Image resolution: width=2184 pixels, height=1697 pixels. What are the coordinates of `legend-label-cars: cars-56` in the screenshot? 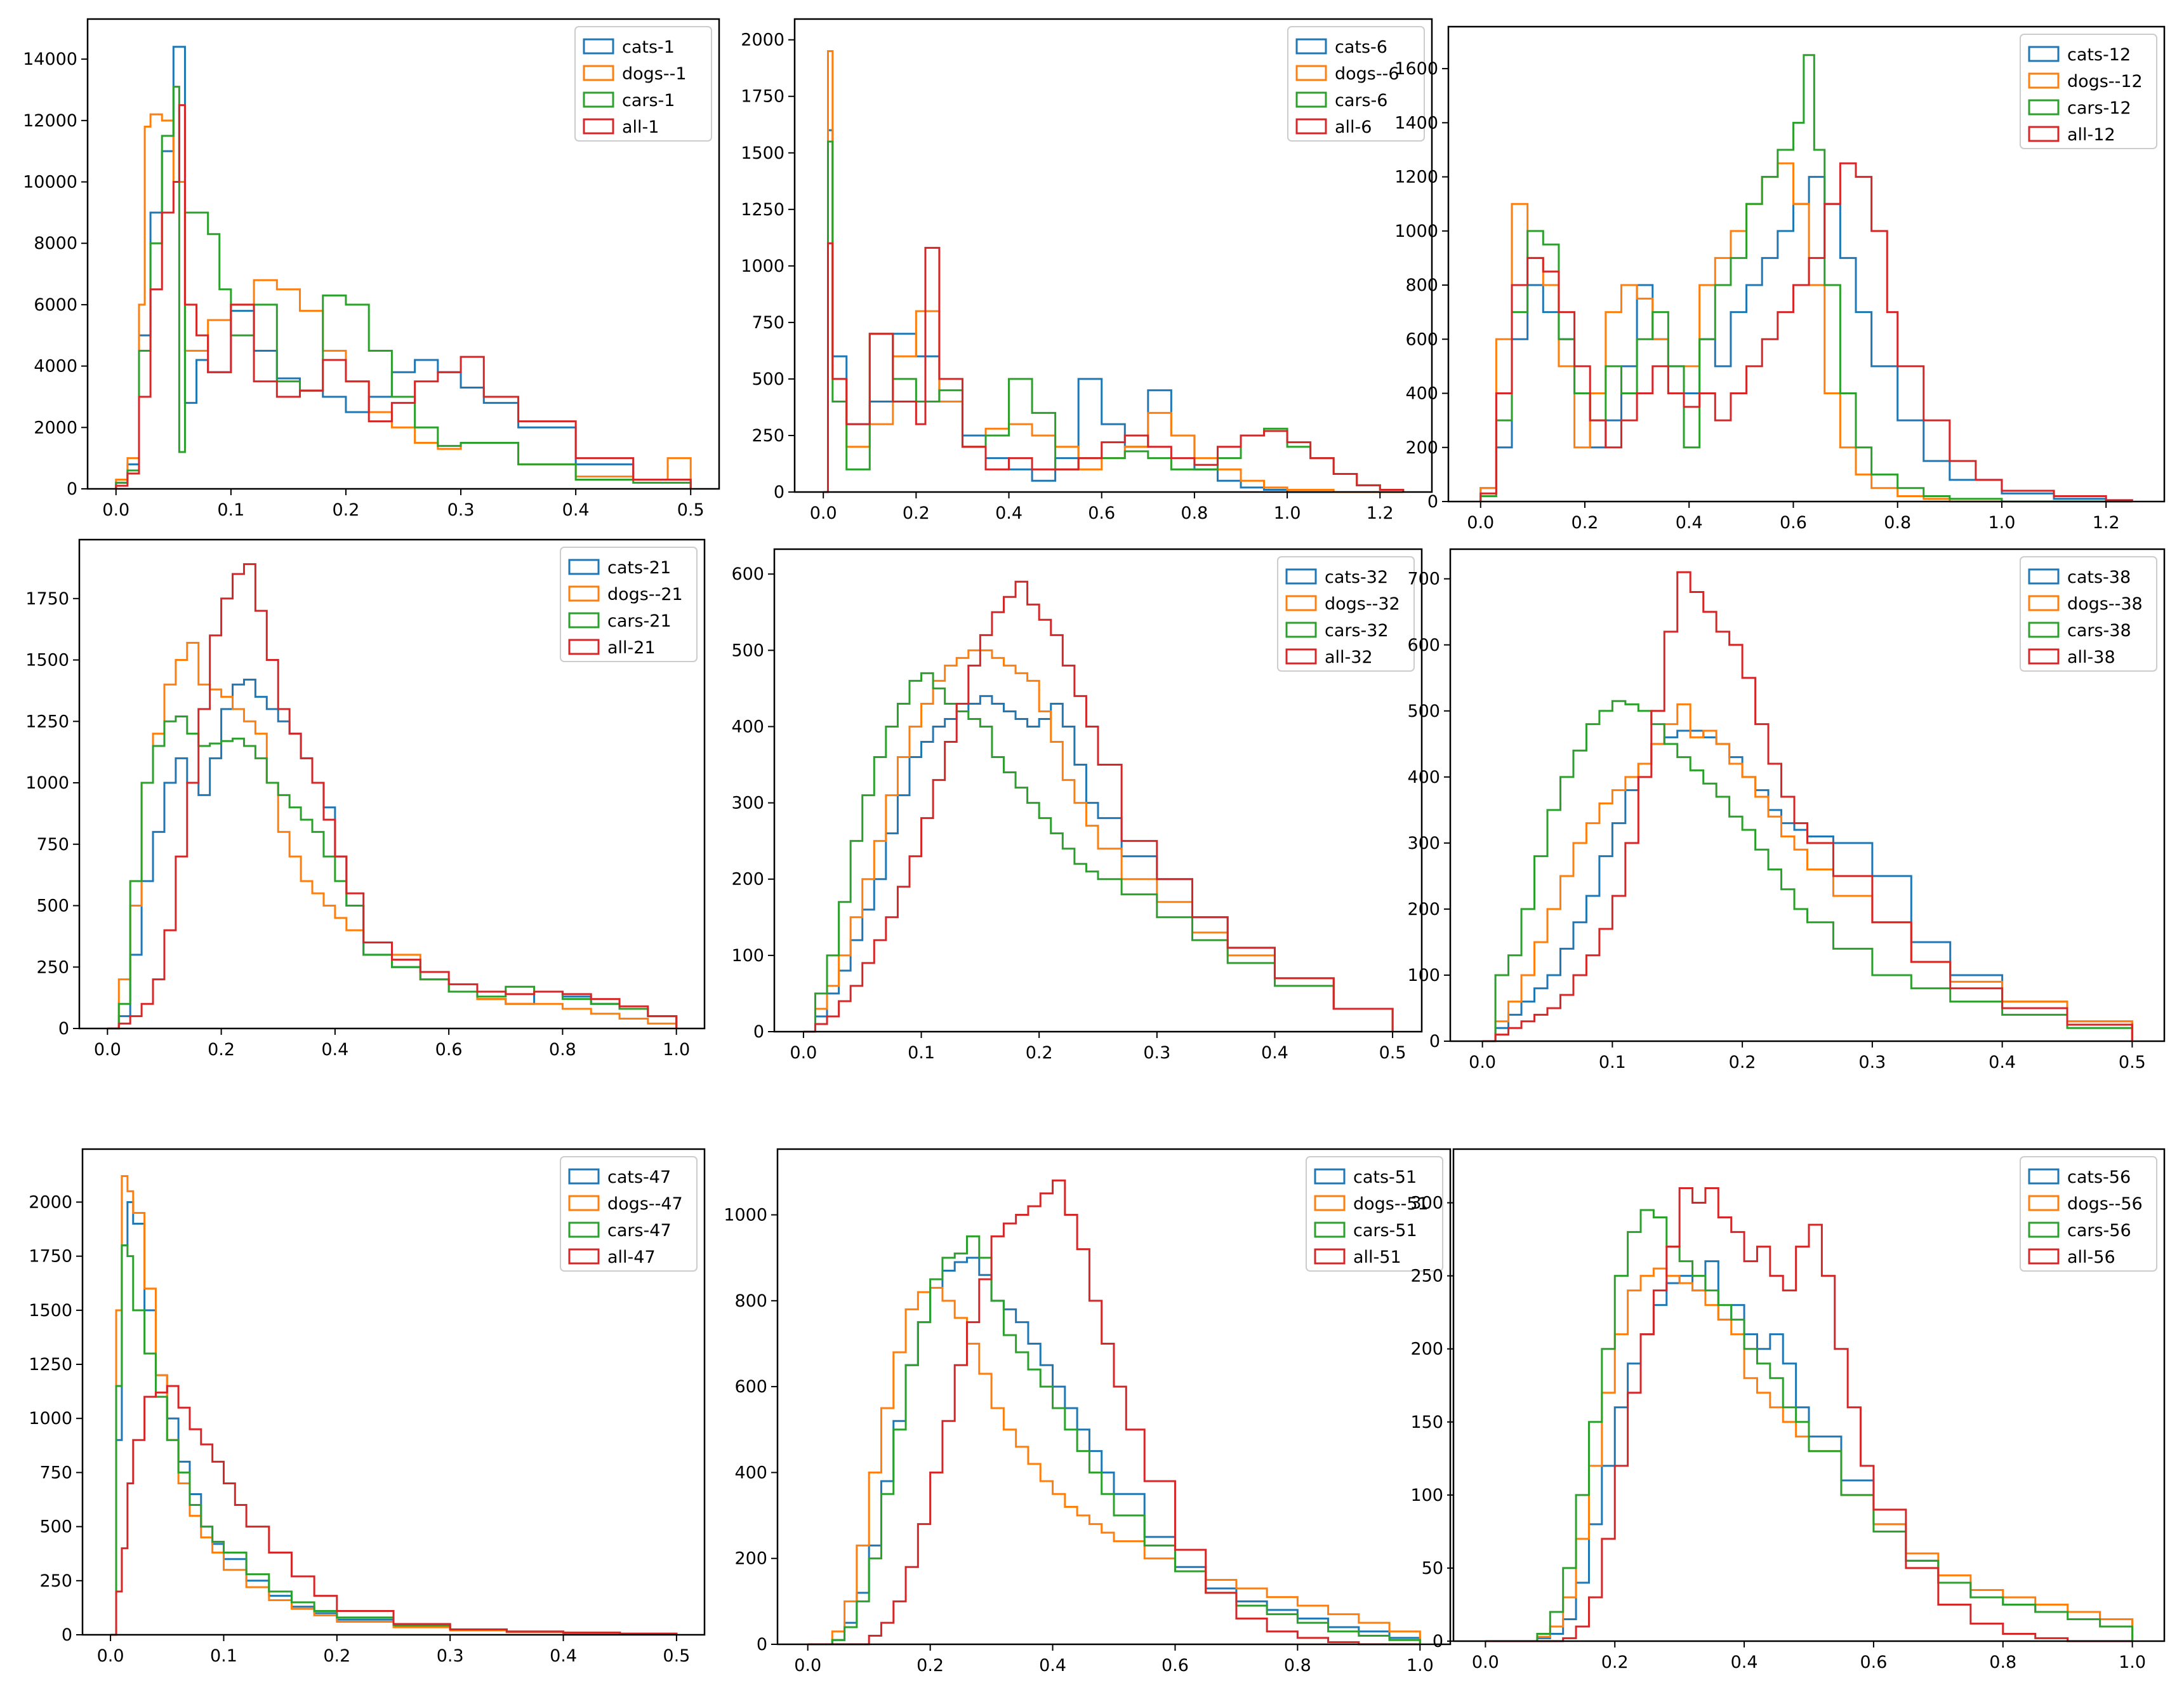 It's located at (2099, 1231).